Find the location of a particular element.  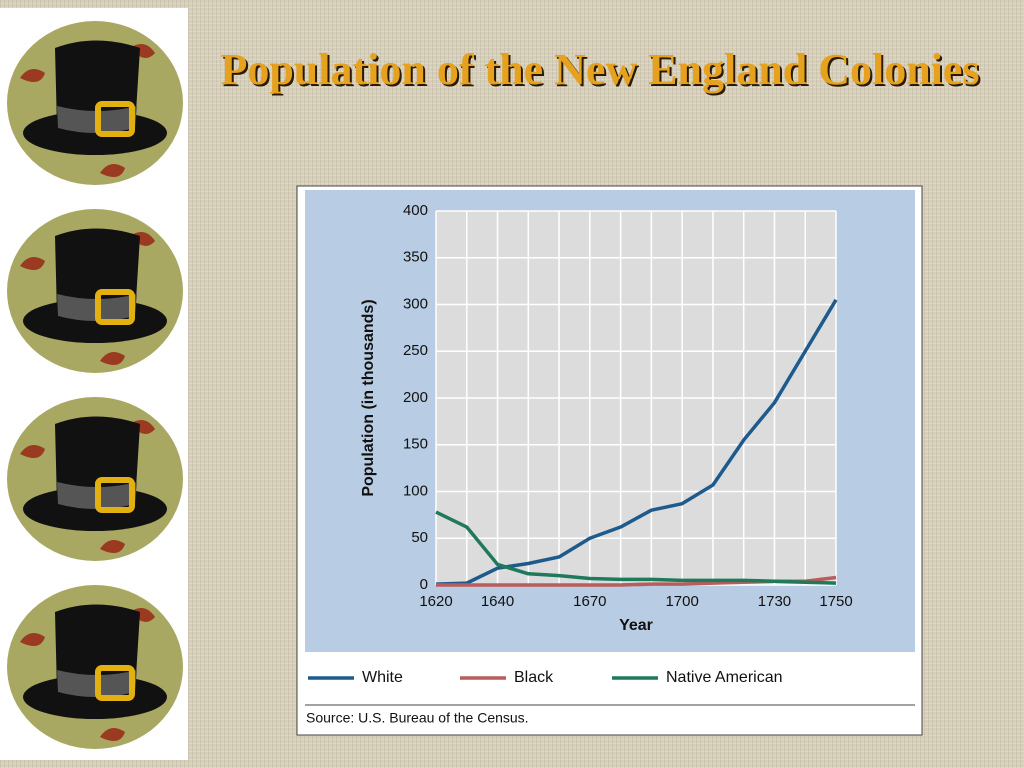

y-tick-label: 50 is located at coordinates (419, 537).